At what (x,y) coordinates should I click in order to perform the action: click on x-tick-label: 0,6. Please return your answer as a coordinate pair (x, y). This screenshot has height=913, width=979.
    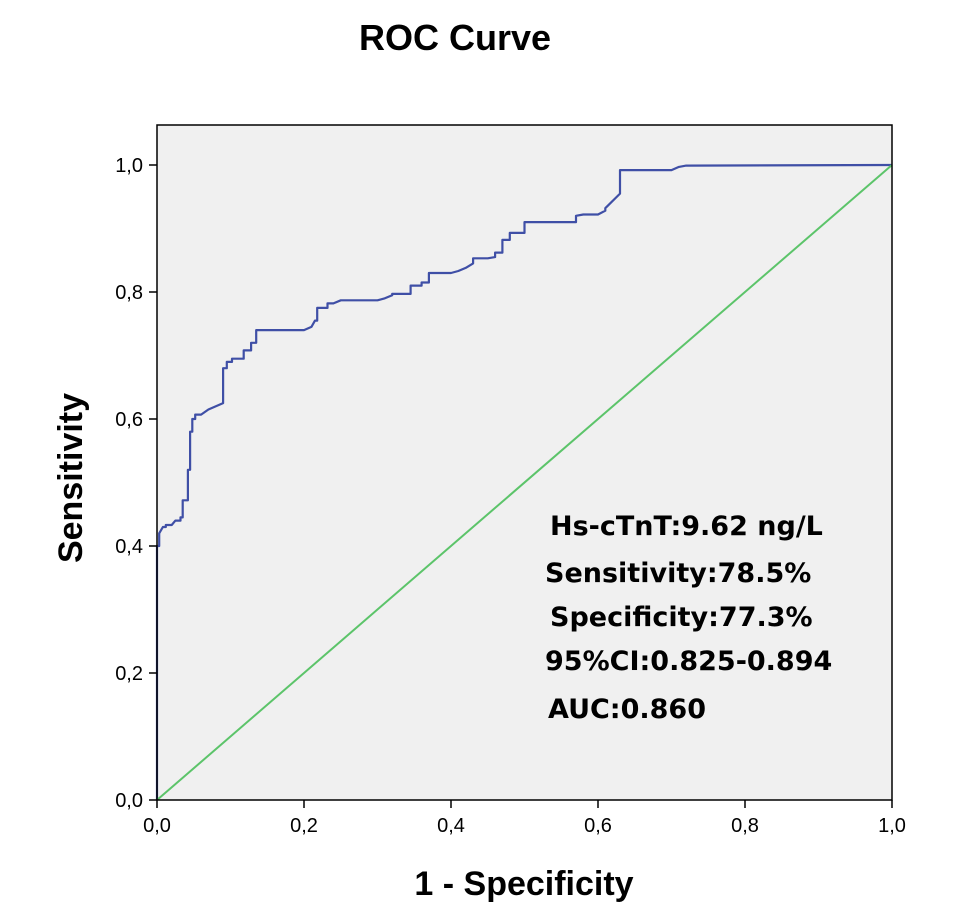
    Looking at the image, I should click on (598, 826).